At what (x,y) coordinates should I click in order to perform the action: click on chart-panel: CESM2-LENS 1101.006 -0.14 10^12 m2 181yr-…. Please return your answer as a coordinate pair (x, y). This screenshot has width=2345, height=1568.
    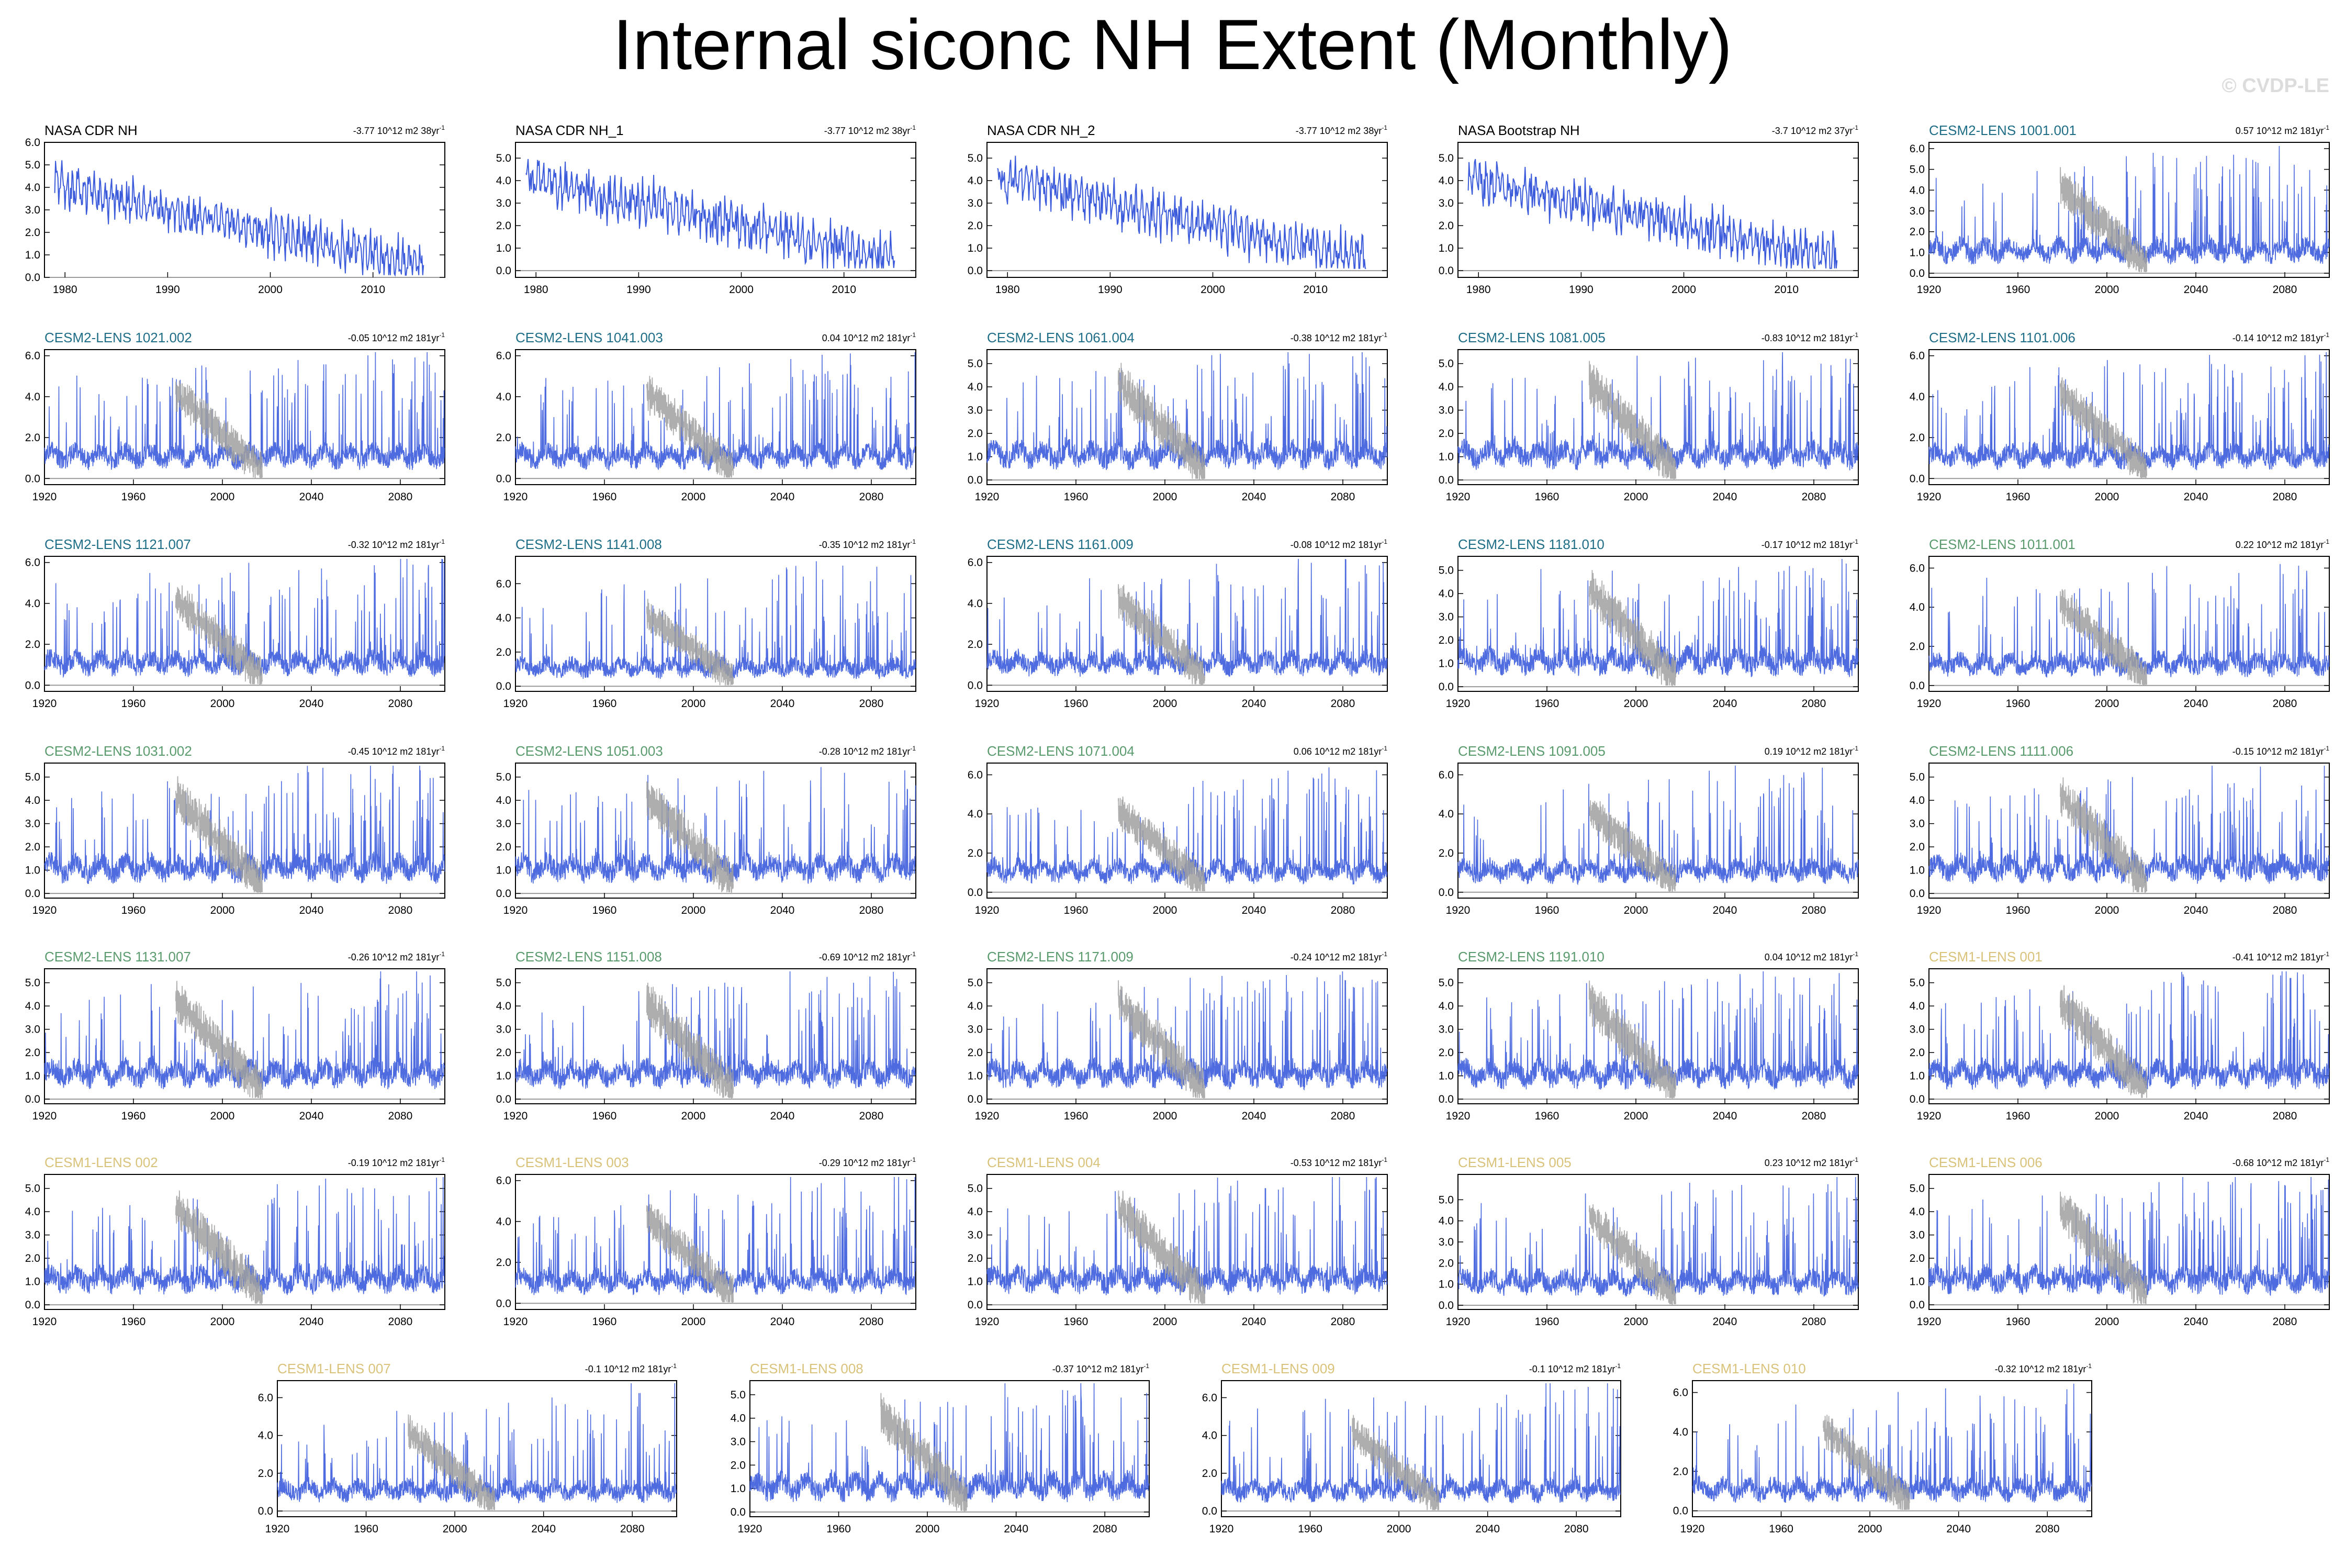
    Looking at the image, I should click on (2120, 416).